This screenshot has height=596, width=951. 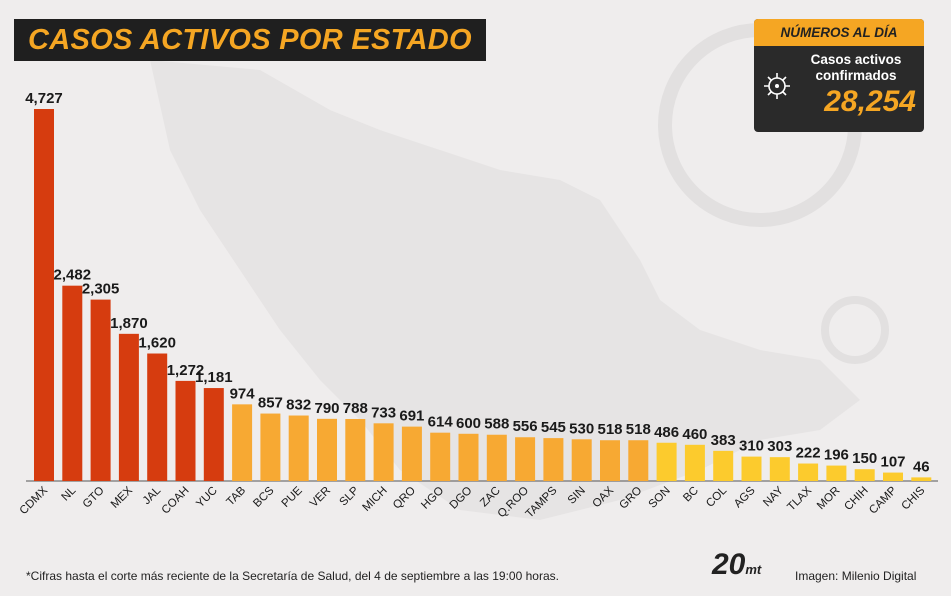 What do you see at coordinates (207, 498) in the screenshot?
I see `category-label: YUC` at bounding box center [207, 498].